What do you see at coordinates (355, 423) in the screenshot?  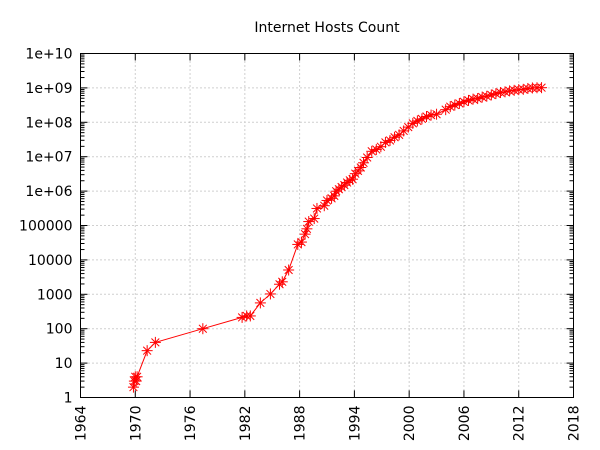 I see `x-tick-label: 1994` at bounding box center [355, 423].